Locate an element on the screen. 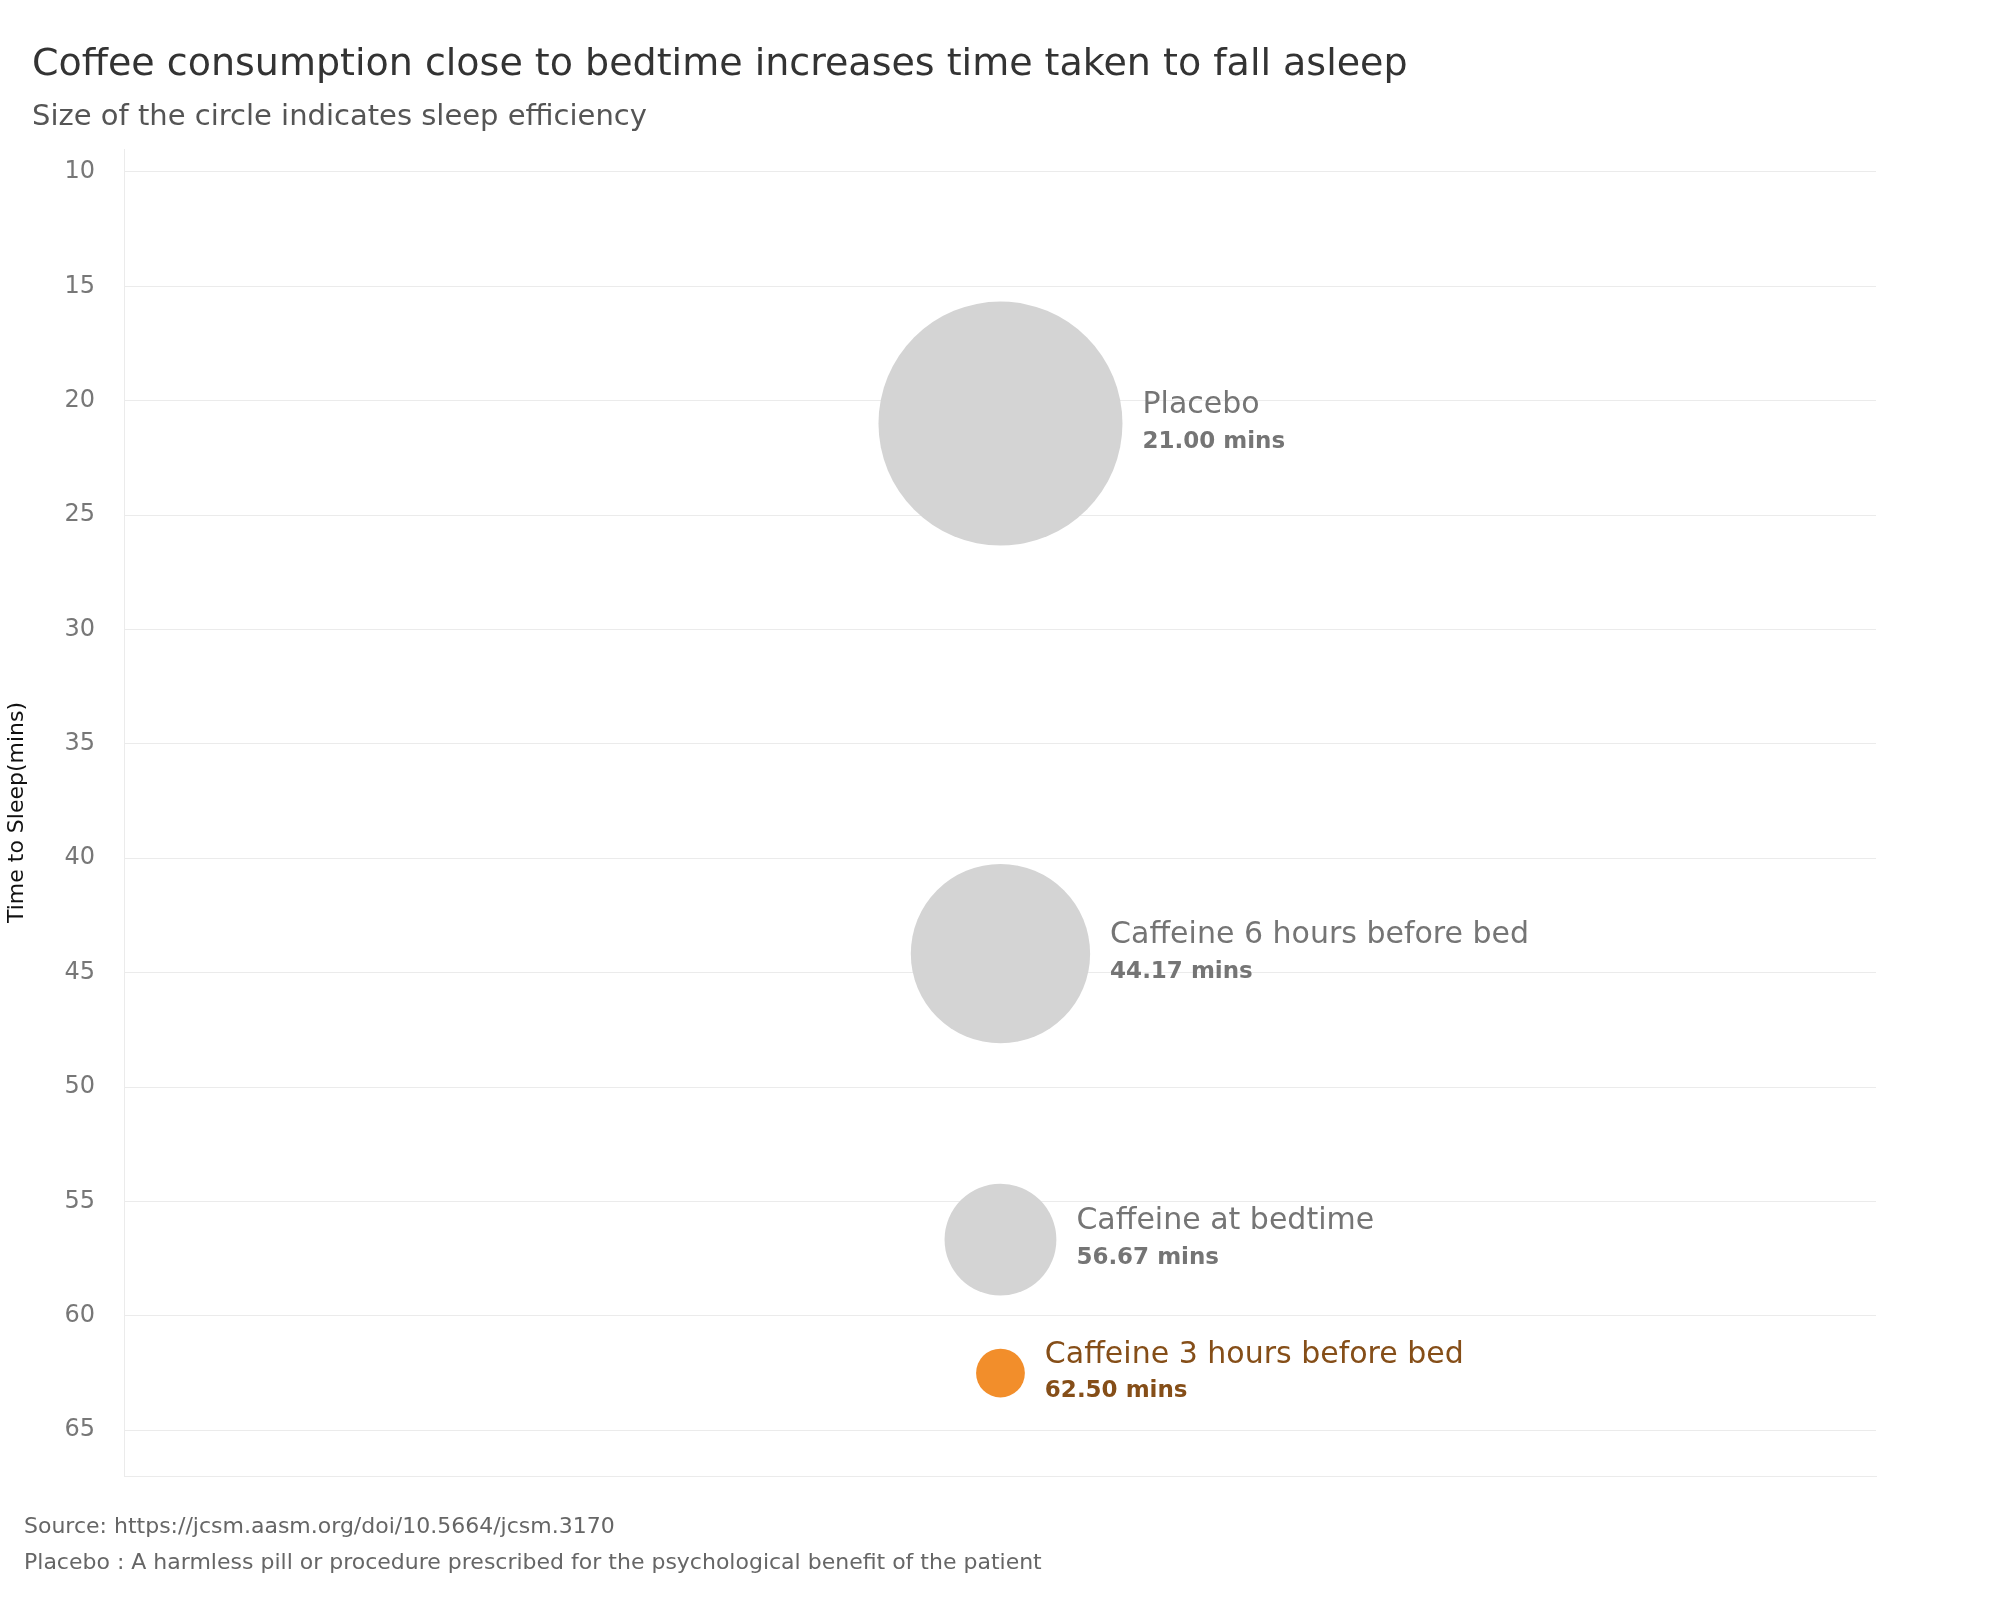  y-tick-label: 30 is located at coordinates (79, 627).